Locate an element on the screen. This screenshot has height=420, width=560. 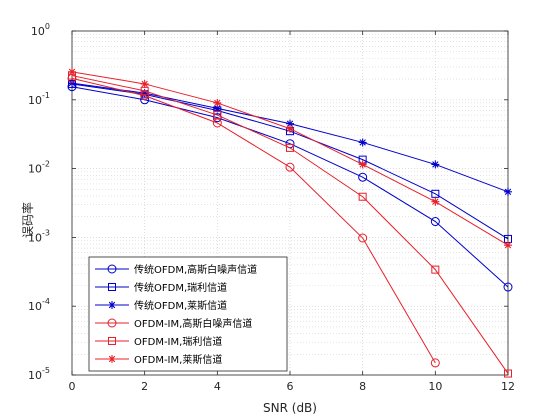
x-tick-label: 6 is located at coordinates (290, 386).